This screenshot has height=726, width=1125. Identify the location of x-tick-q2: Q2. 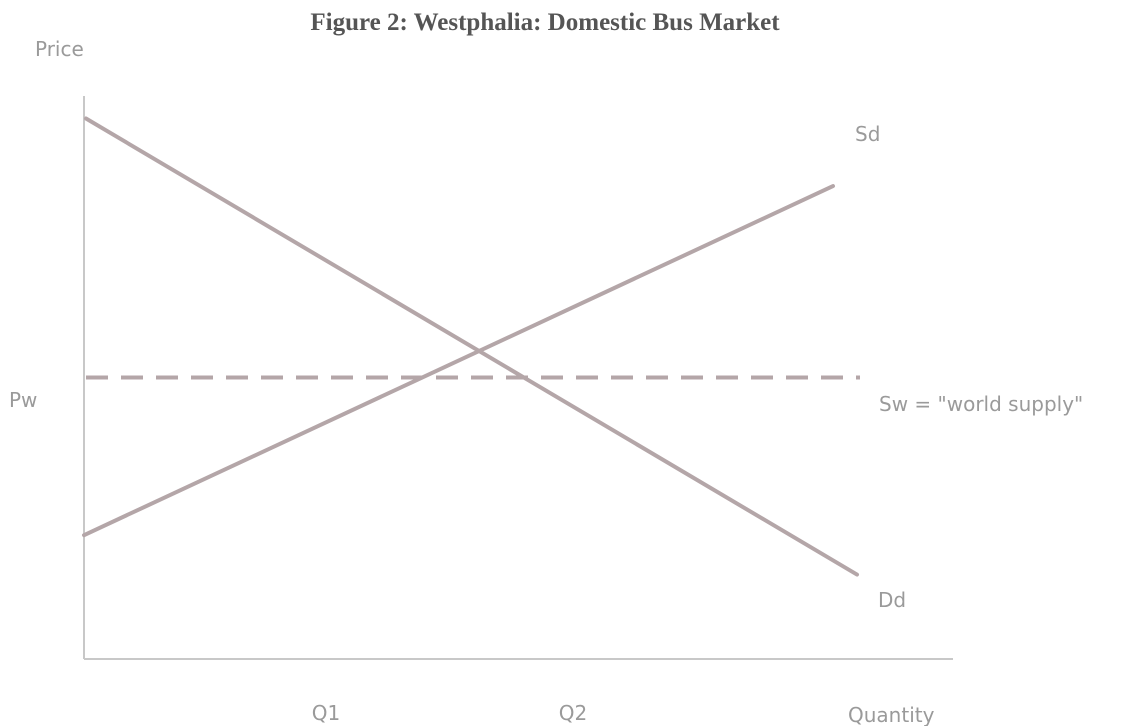
(573, 713).